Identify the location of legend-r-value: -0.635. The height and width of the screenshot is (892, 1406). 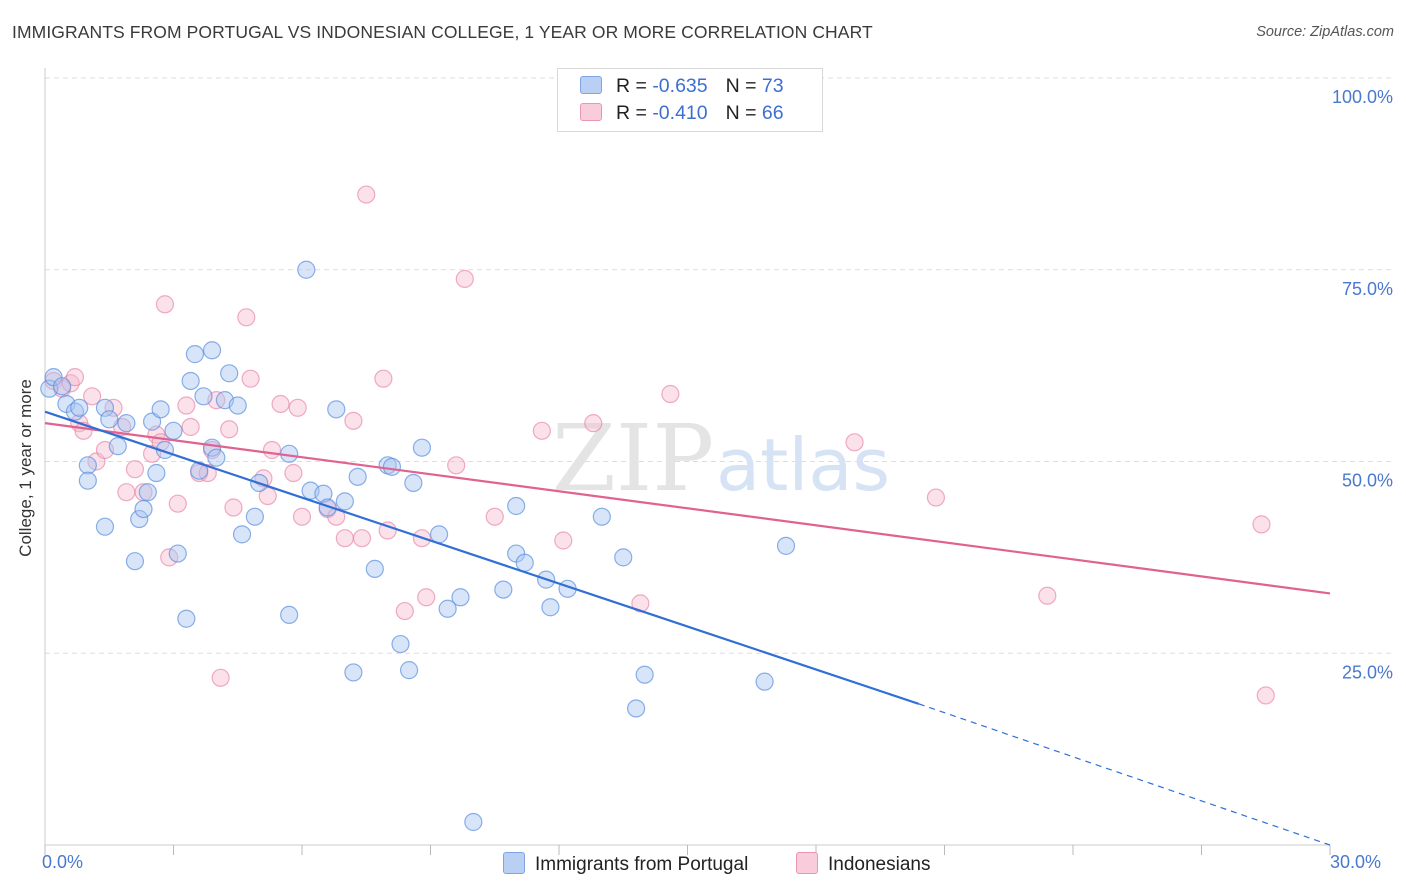
(680, 86).